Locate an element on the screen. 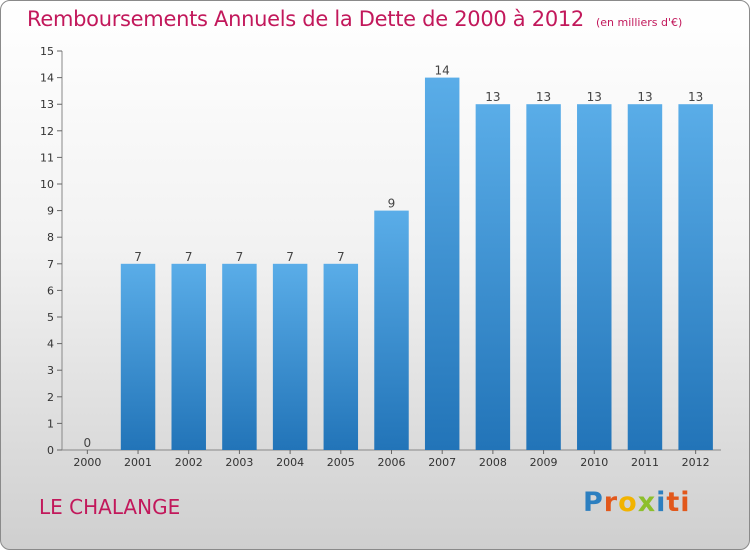 This screenshot has height=550, width=750. bar-2008 is located at coordinates (493, 277).